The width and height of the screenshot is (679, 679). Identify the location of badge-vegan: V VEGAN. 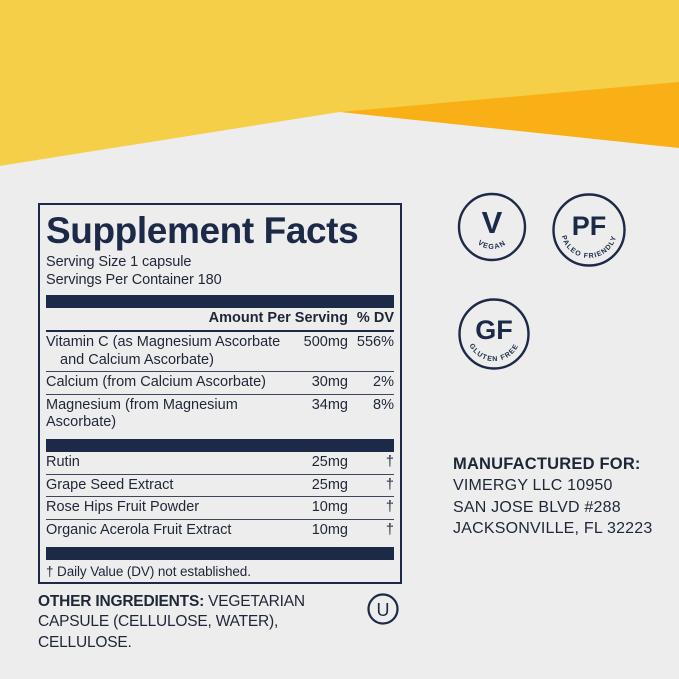
(492, 227).